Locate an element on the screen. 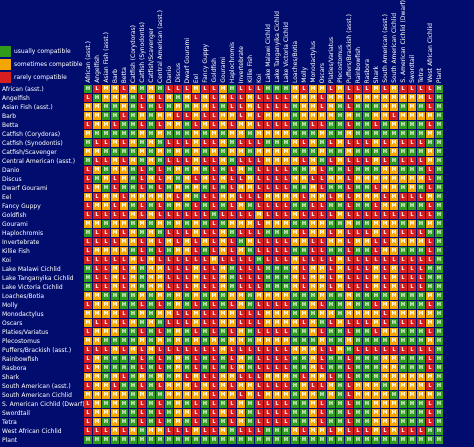 This screenshot has width=474, height=447. row-header: Barb is located at coordinates (9, 116).